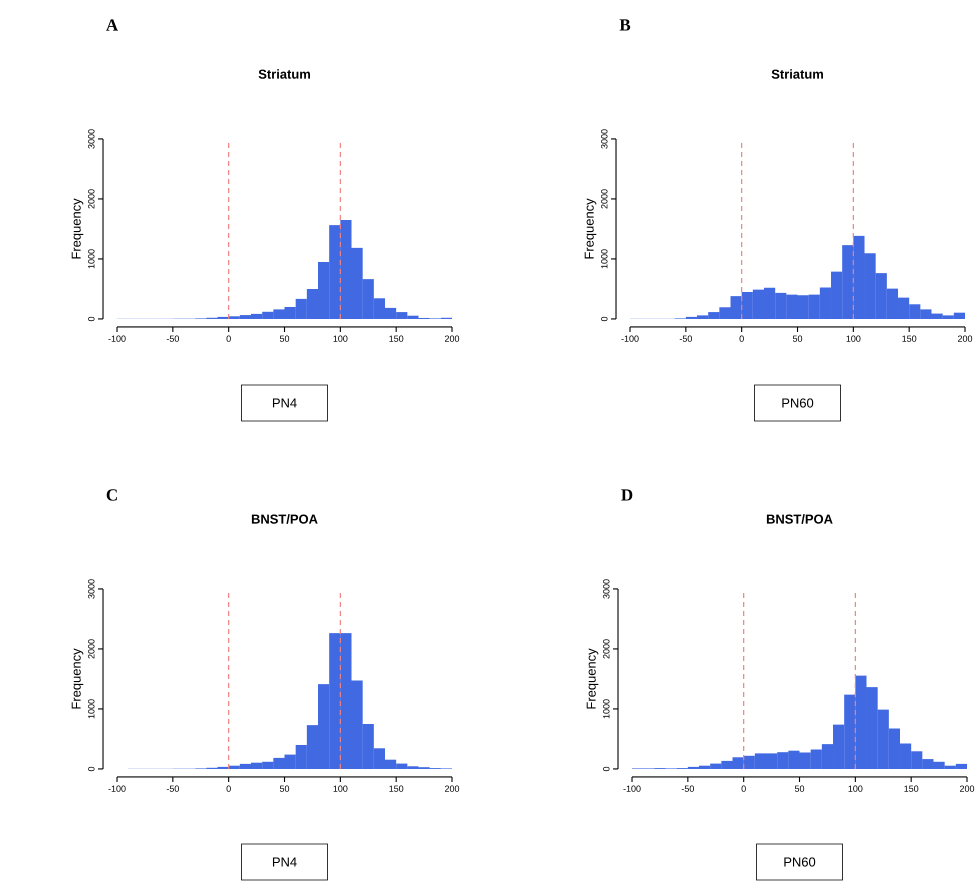 Image resolution: width=979 pixels, height=888 pixels. I want to click on text: D, so click(626, 495).